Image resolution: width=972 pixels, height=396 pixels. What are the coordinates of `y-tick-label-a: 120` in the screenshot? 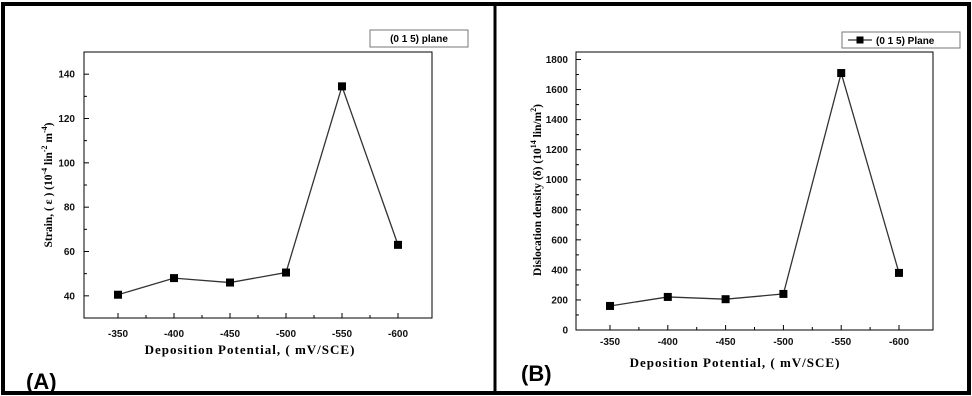 It's located at (66, 119).